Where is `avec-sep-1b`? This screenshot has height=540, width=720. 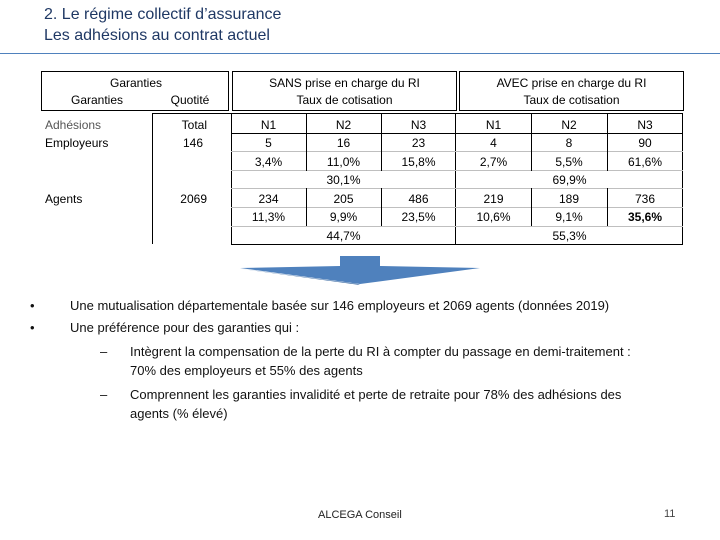 avec-sep-1b is located at coordinates (531, 207).